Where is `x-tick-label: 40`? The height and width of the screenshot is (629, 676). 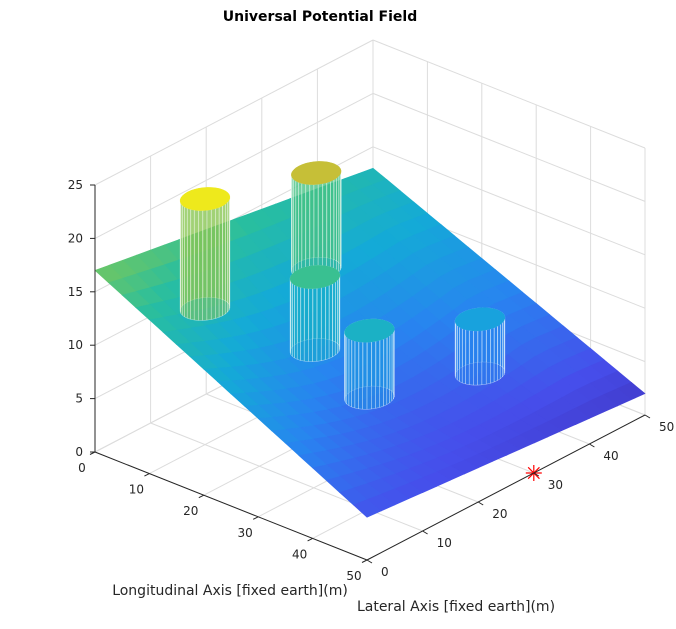 x-tick-label: 40 is located at coordinates (299, 554).